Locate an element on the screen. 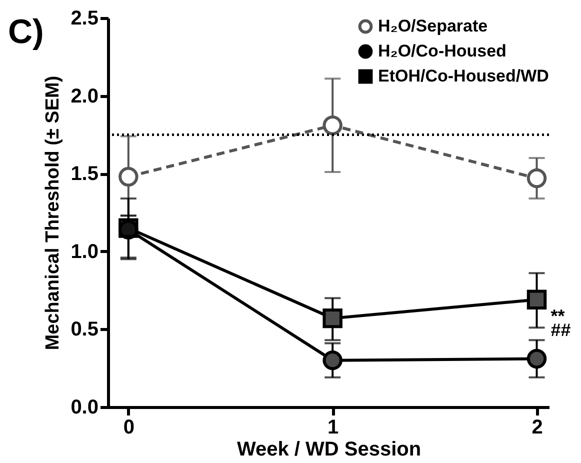 The image size is (581, 463). y-axis-title: Mechanical Threshold (± SEM) is located at coordinates (53, 213).